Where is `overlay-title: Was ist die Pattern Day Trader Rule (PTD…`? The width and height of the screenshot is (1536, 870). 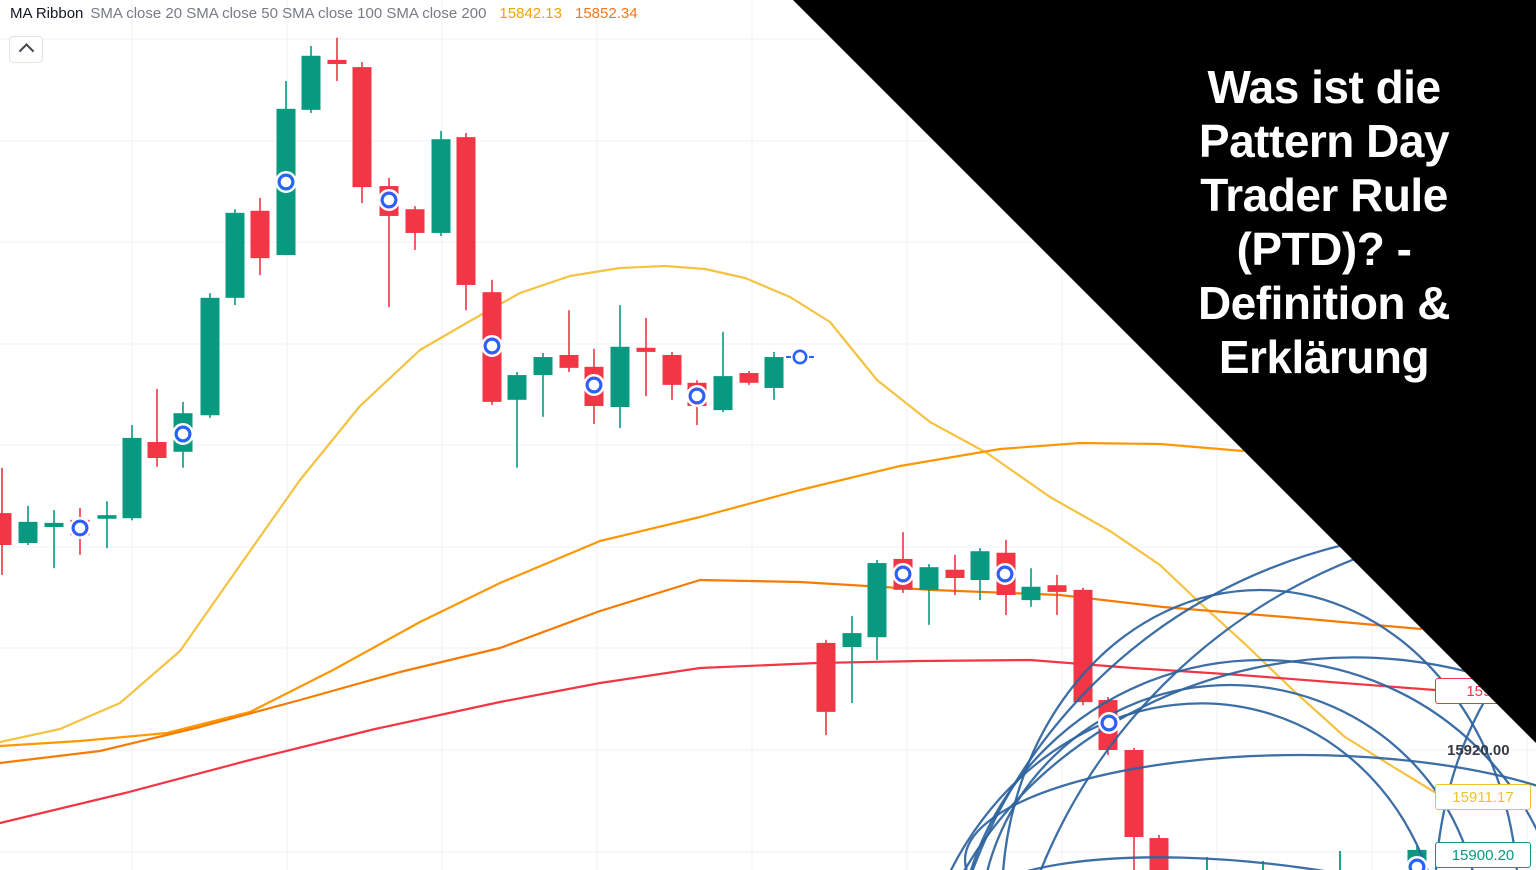 overlay-title: Was ist die Pattern Day Trader Rule (PTD… is located at coordinates (1324, 222).